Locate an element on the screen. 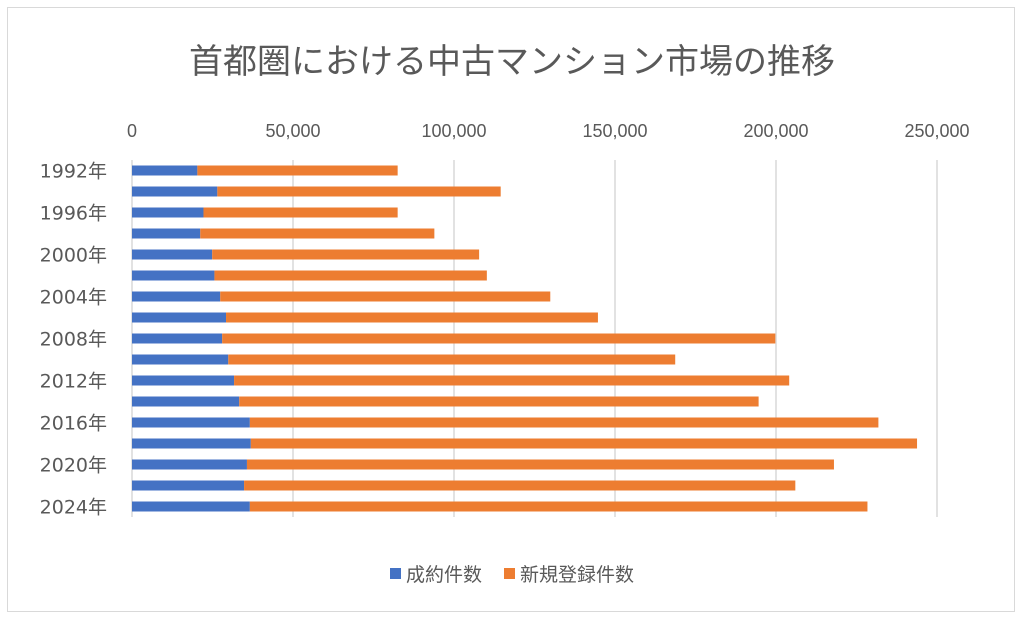  bar-blue-2002 is located at coordinates (173, 275).